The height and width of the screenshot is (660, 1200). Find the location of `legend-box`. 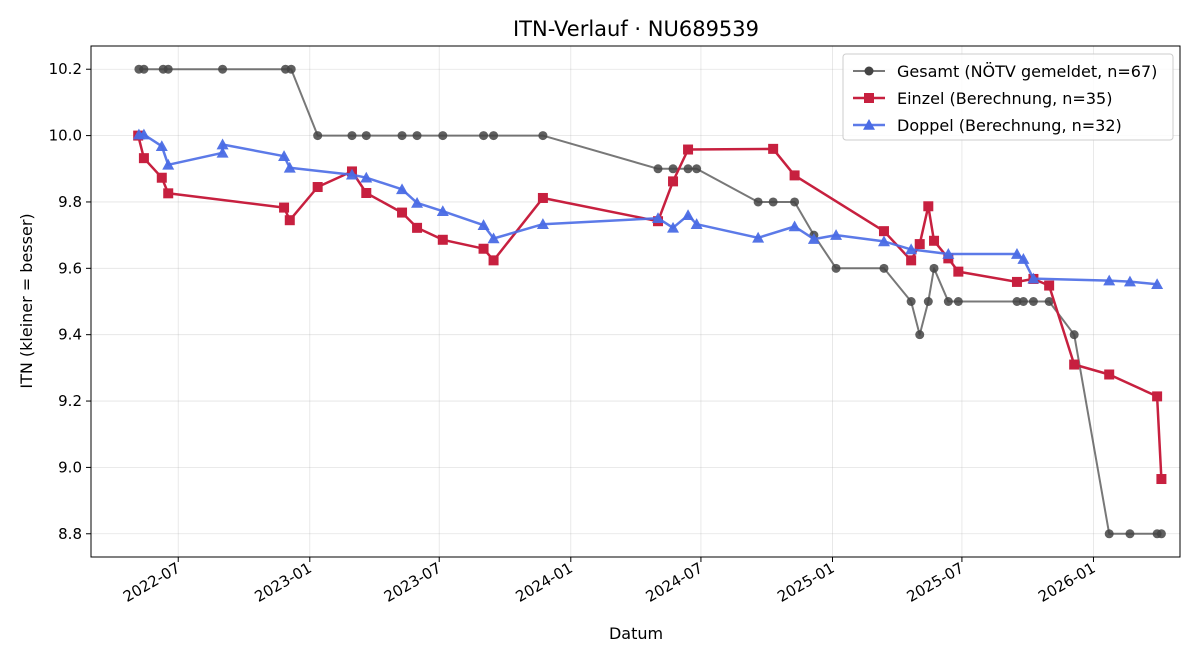

legend-box is located at coordinates (1008, 97).